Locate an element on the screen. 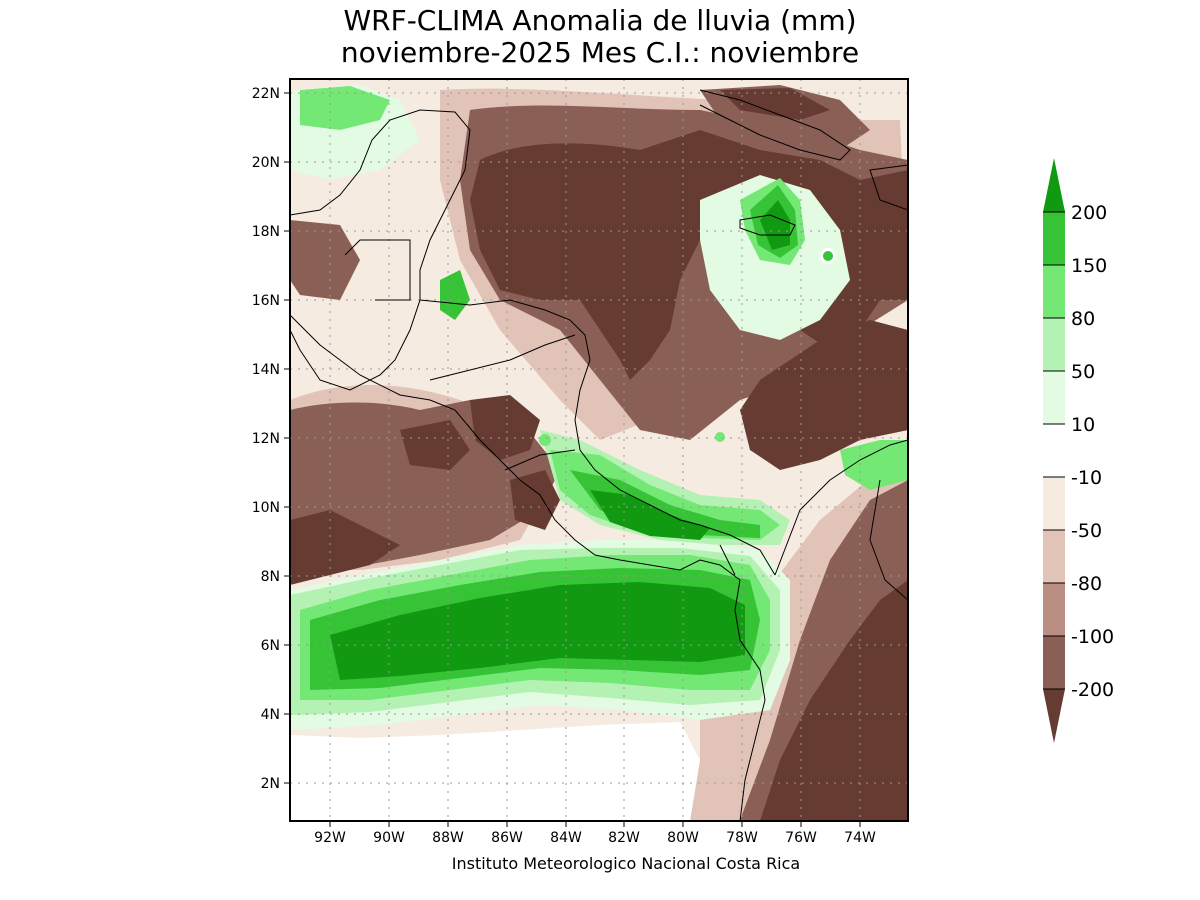  lat-label: 14N is located at coordinates (266, 370).